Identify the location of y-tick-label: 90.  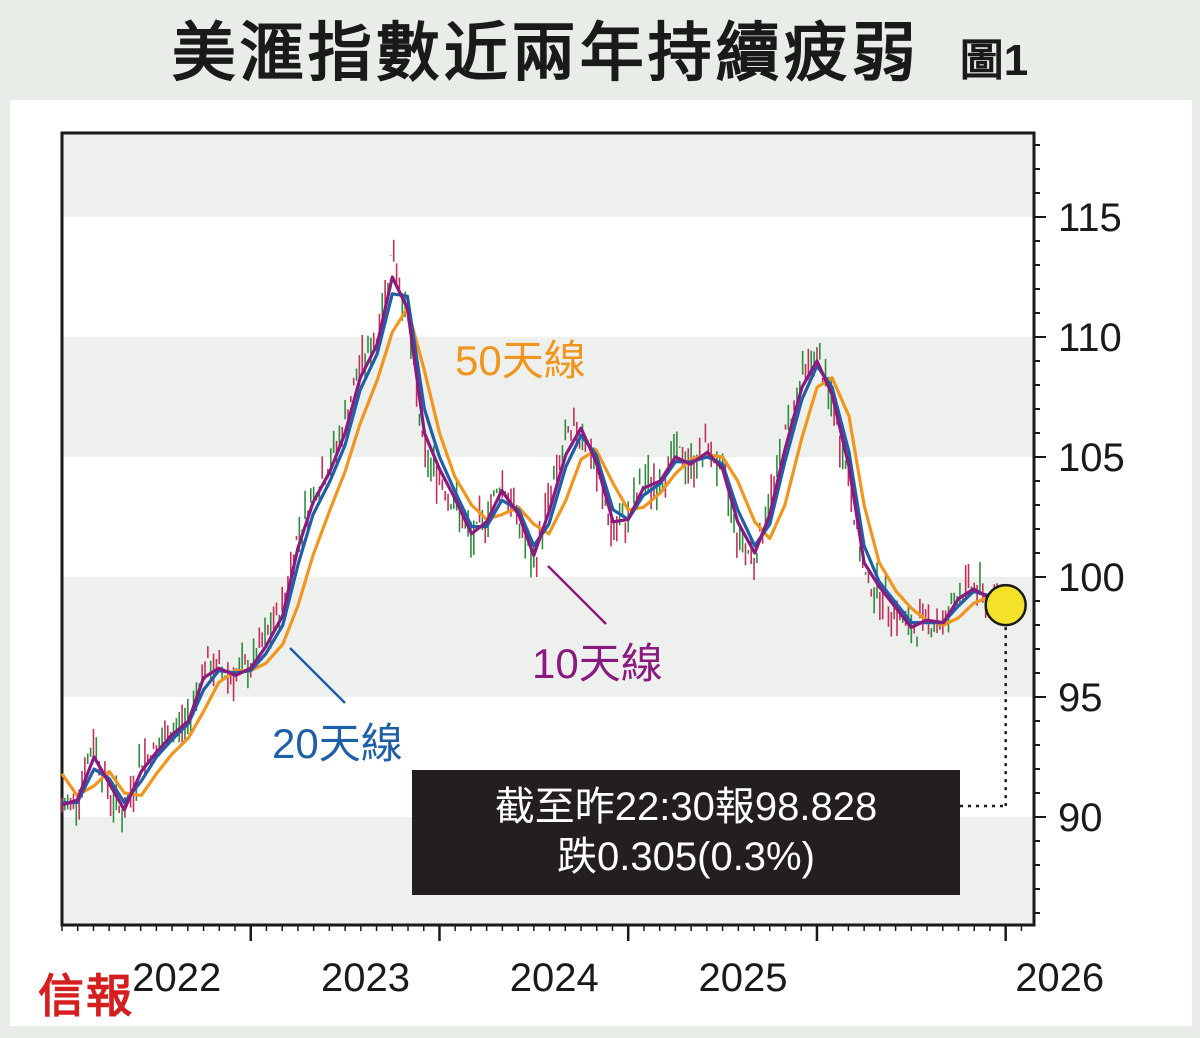
(1080, 818).